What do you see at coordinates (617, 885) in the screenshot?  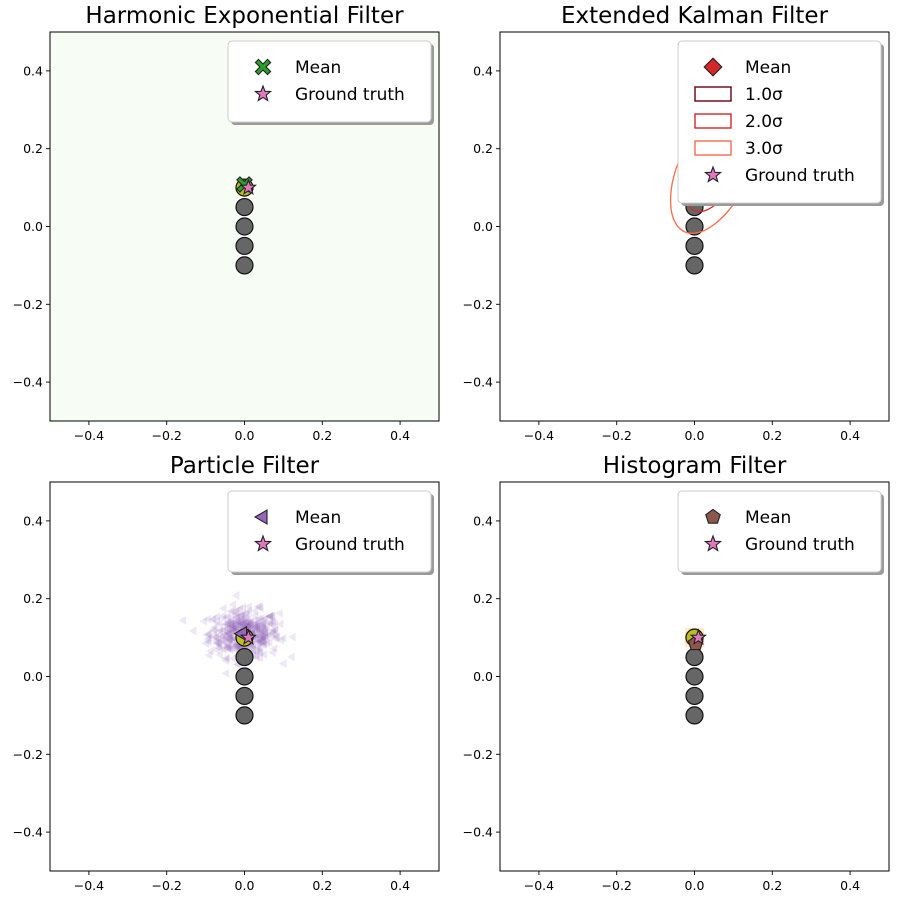 I see `x-tick-label: −0.2` at bounding box center [617, 885].